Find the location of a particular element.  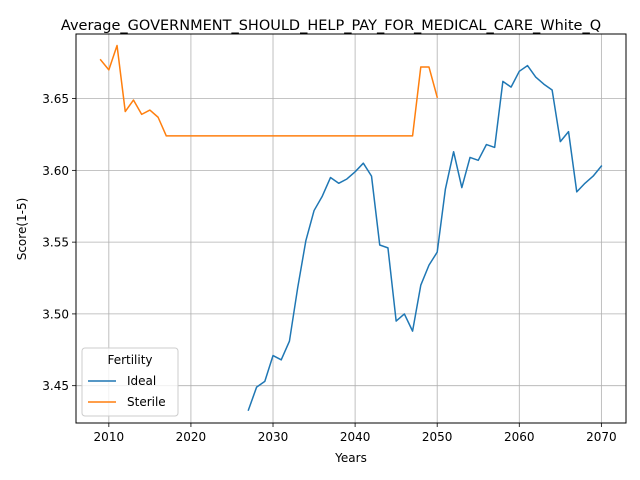

y-tick-label: 3.45 is located at coordinates (55, 386).